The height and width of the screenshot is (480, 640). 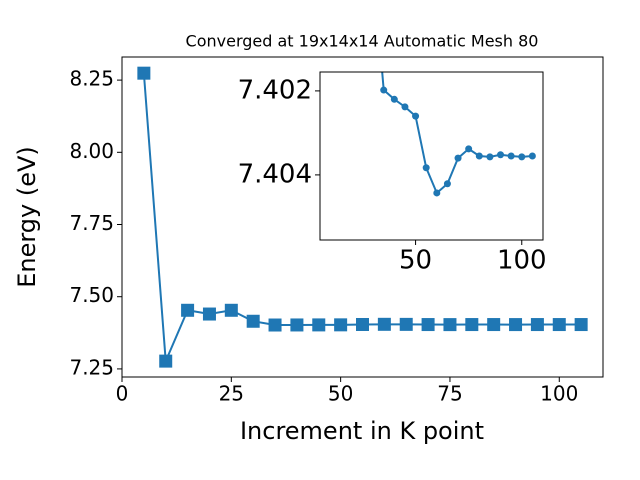 I want to click on series-line, so click(x=457, y=133).